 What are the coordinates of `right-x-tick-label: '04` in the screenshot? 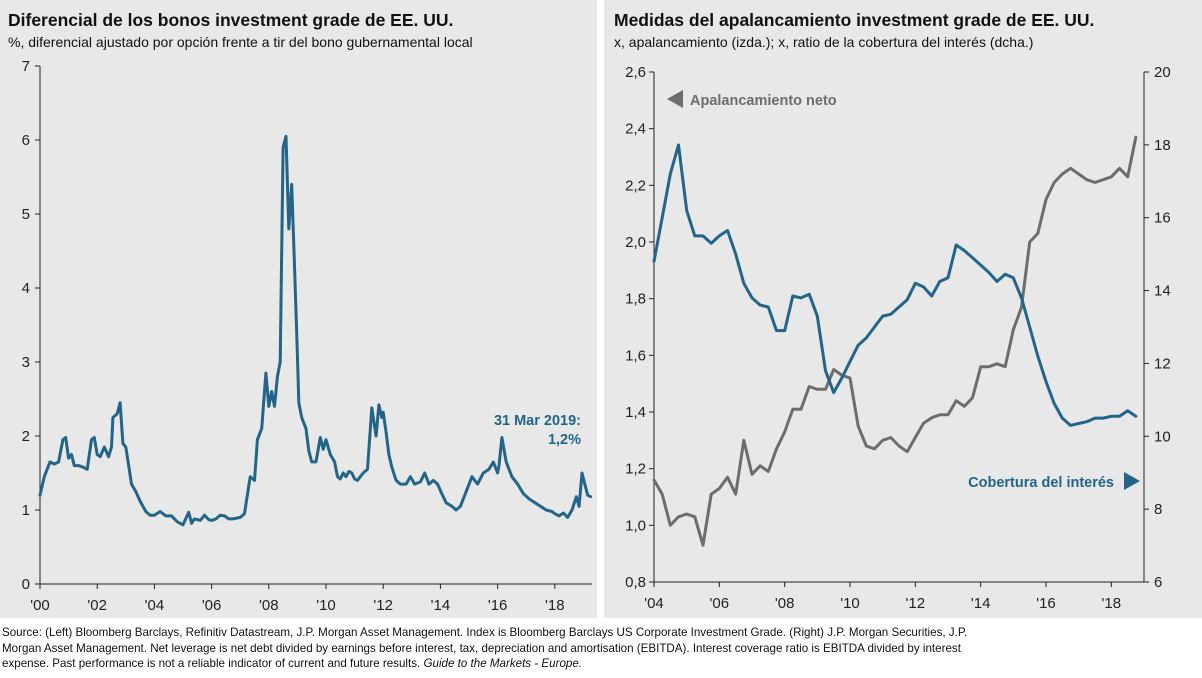 It's located at (654, 603).